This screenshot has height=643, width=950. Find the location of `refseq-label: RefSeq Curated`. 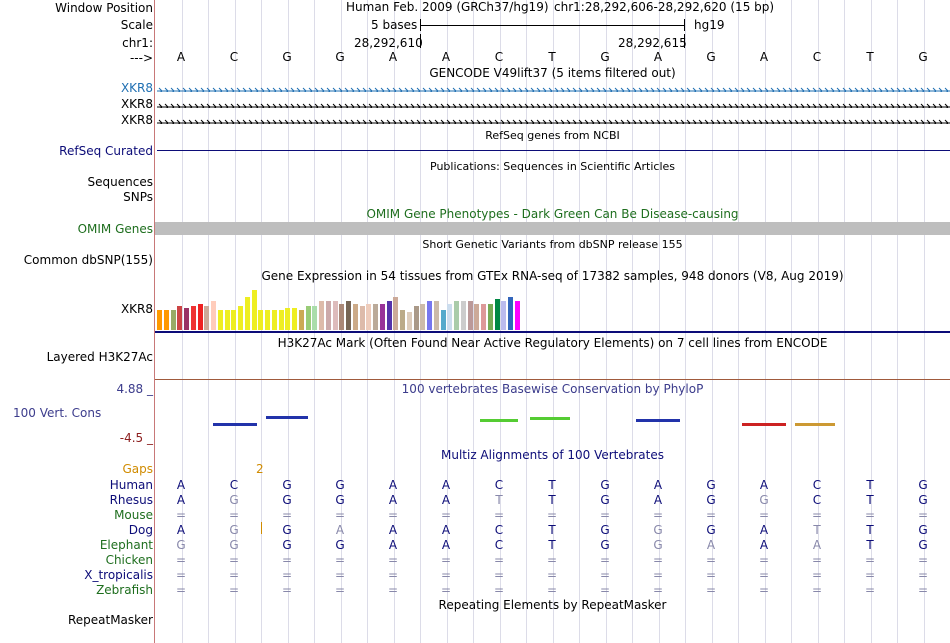

refseq-label: RefSeq Curated is located at coordinates (106, 151).